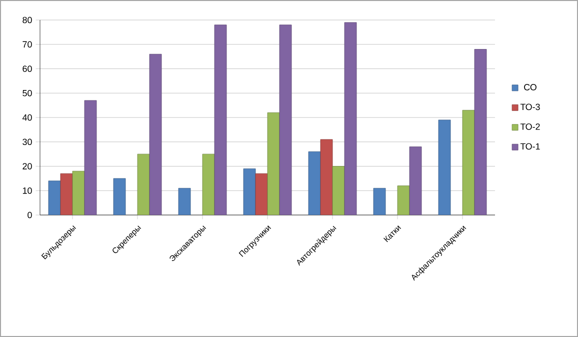 The width and height of the screenshot is (578, 337). What do you see at coordinates (27, 44) in the screenshot?
I see `y-tick-label: 70` at bounding box center [27, 44].